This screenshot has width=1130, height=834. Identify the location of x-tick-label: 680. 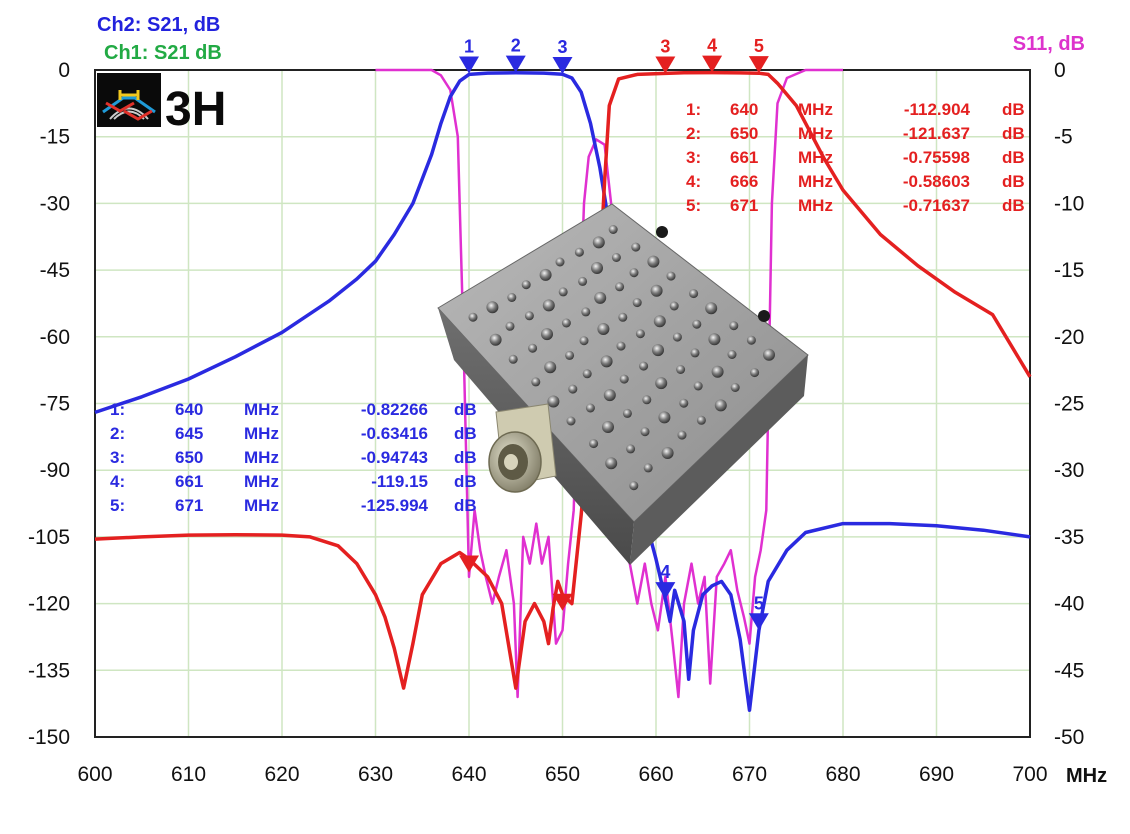
(842, 774).